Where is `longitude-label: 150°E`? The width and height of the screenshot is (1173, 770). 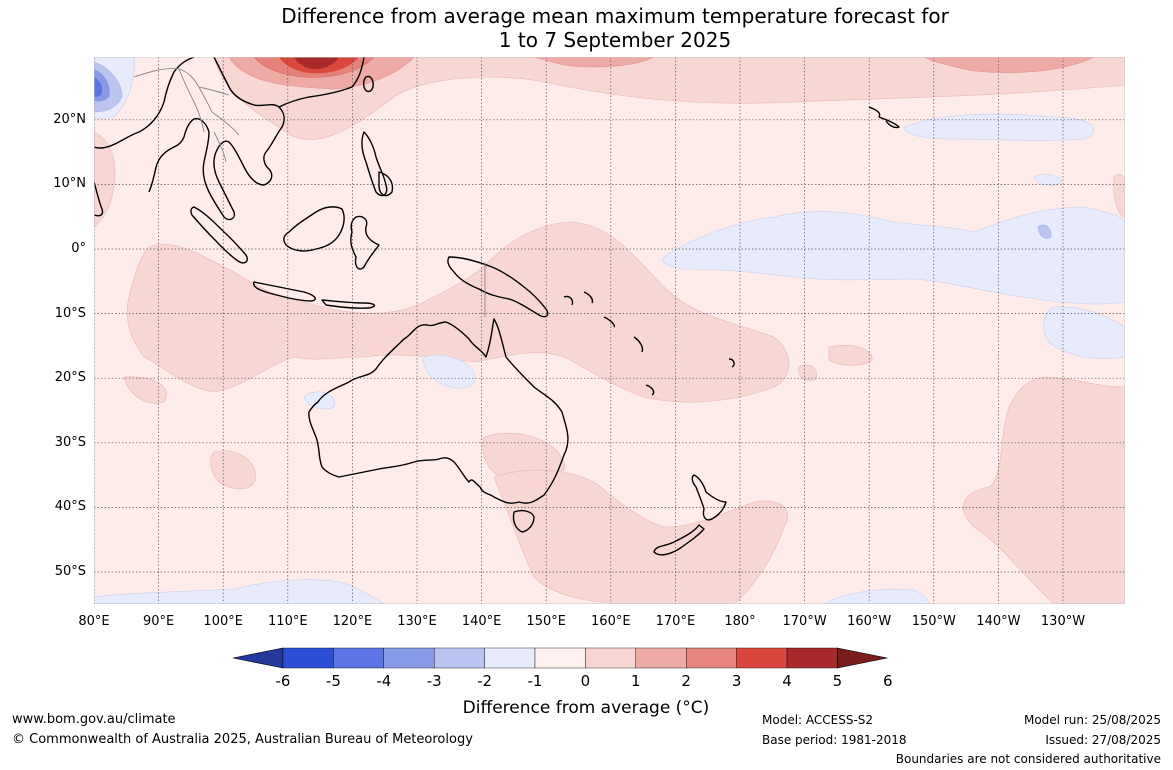 longitude-label: 150°E is located at coordinates (546, 621).